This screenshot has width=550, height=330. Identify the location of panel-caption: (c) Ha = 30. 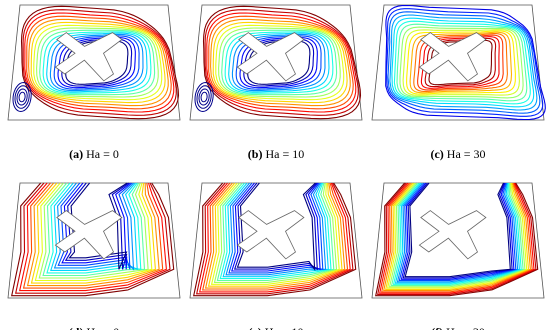
(457, 154).